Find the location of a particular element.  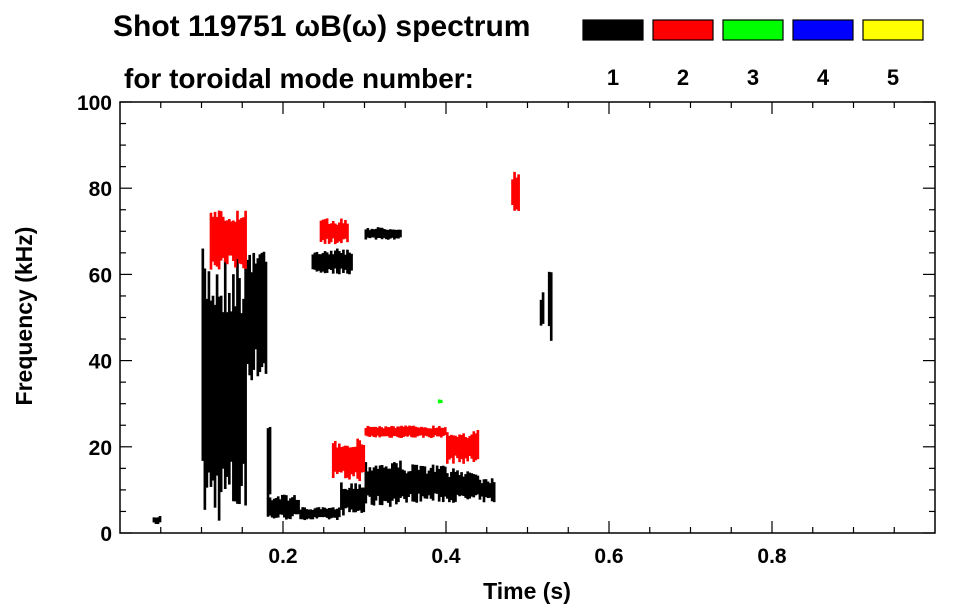

y-tick-label: 20 is located at coordinates (100, 448).